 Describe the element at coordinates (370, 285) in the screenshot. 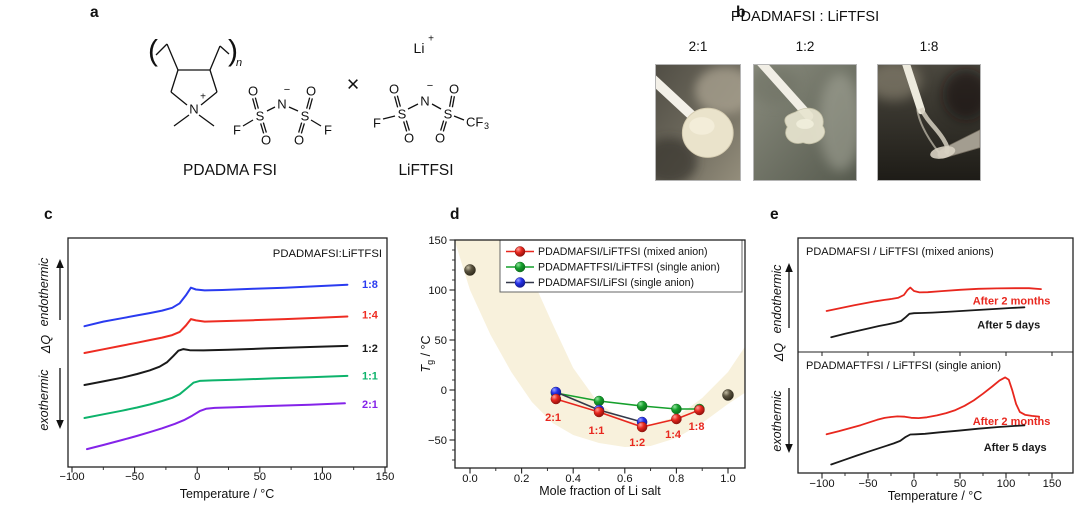

I see `series-label-1-8: 1:8` at that location.